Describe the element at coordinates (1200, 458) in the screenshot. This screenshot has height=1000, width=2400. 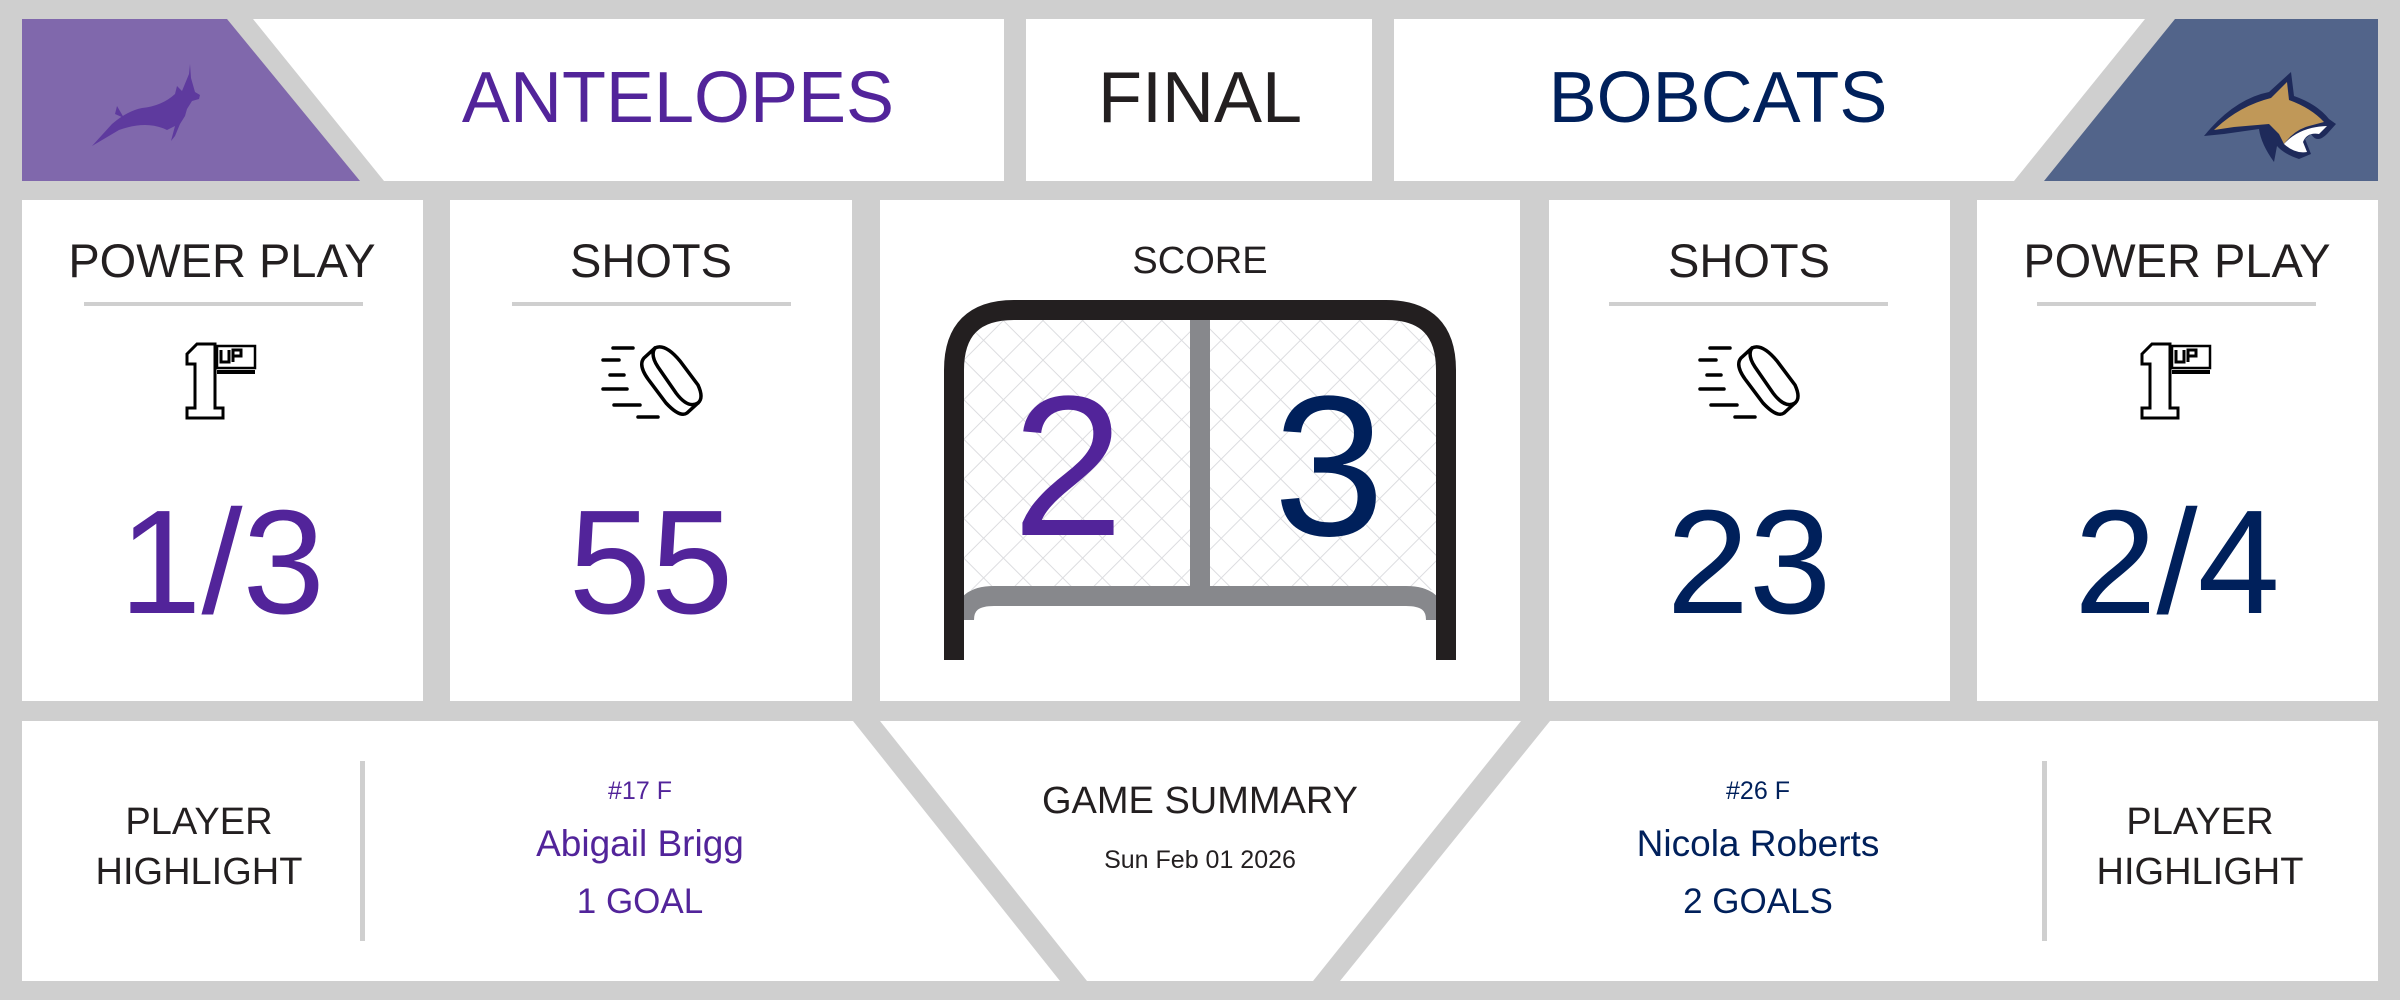
I see `goal-center-post` at that location.